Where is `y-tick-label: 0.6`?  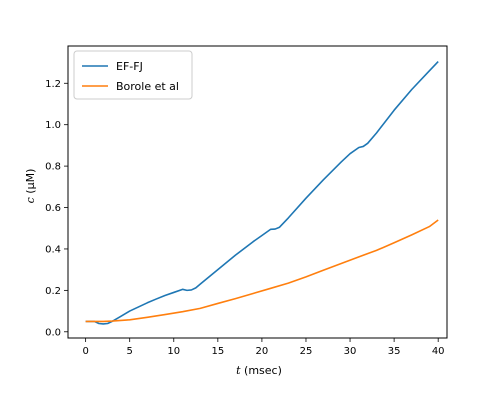 y-tick-label: 0.6 is located at coordinates (53, 208).